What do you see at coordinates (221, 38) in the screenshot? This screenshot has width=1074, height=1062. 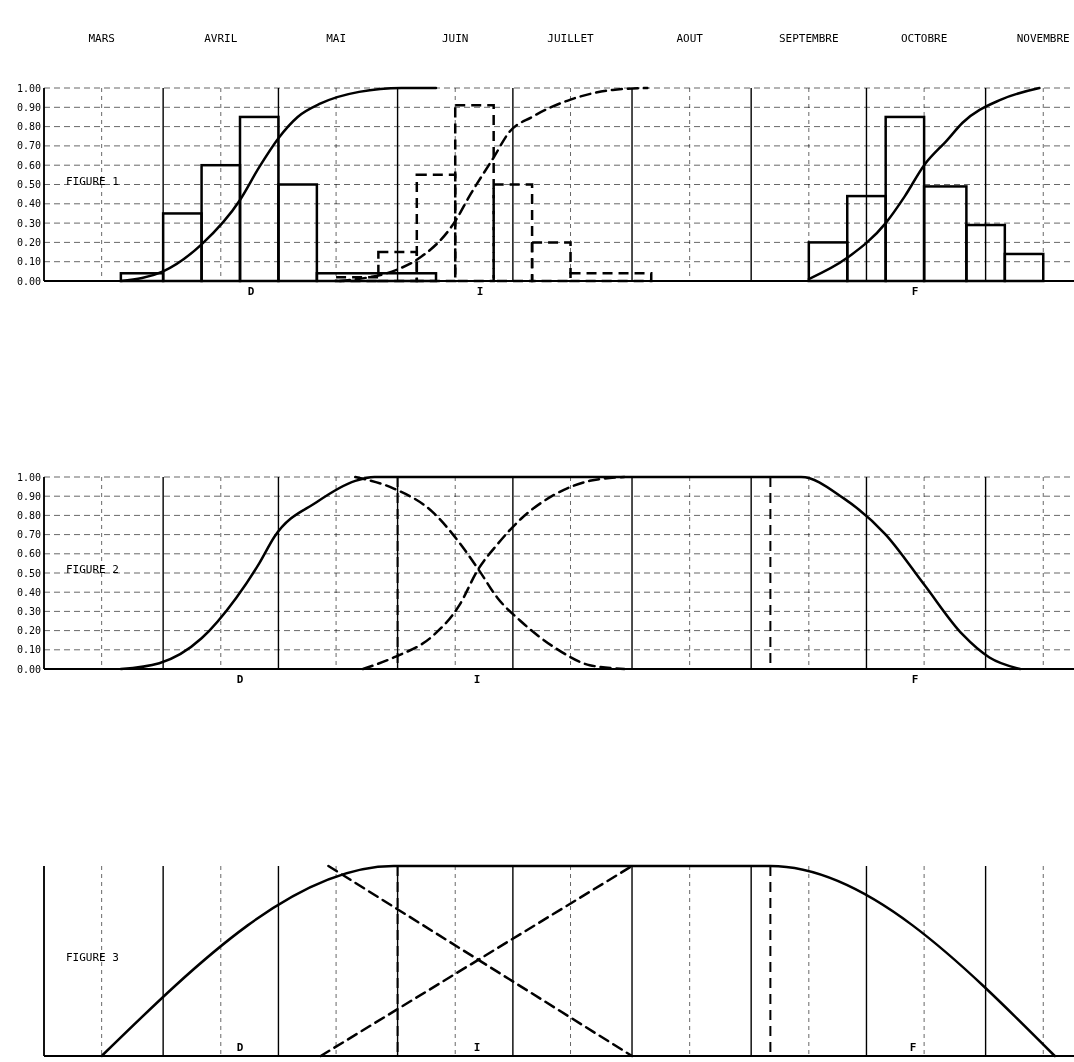 I see `x-tick-label: AVRIL` at bounding box center [221, 38].